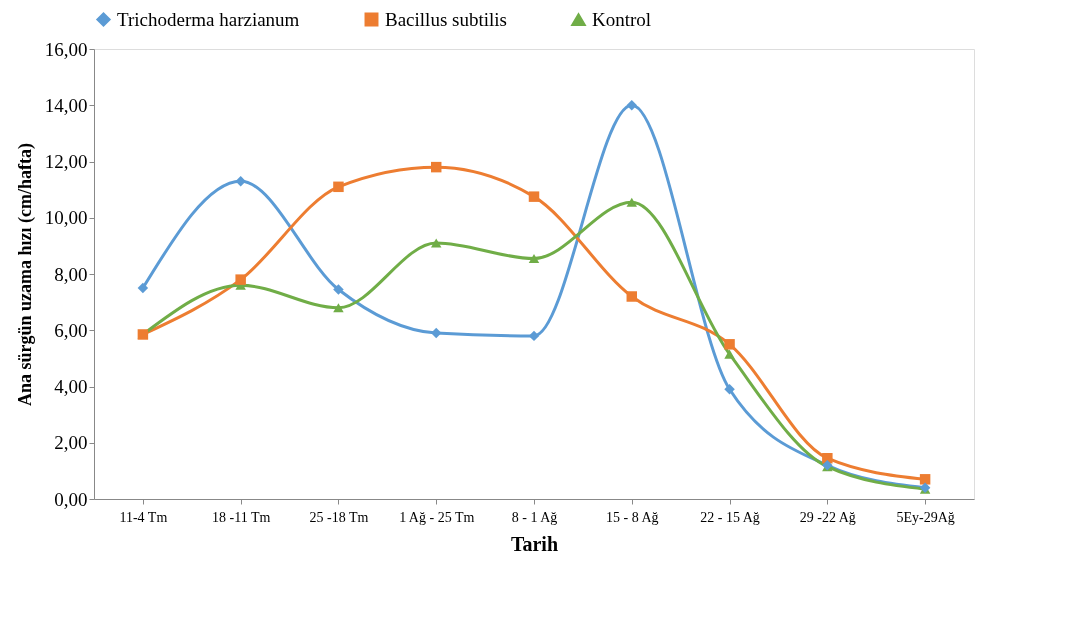 The image size is (1084, 628). What do you see at coordinates (71, 443) in the screenshot?
I see `y-tick-label: 2,00` at bounding box center [71, 443].